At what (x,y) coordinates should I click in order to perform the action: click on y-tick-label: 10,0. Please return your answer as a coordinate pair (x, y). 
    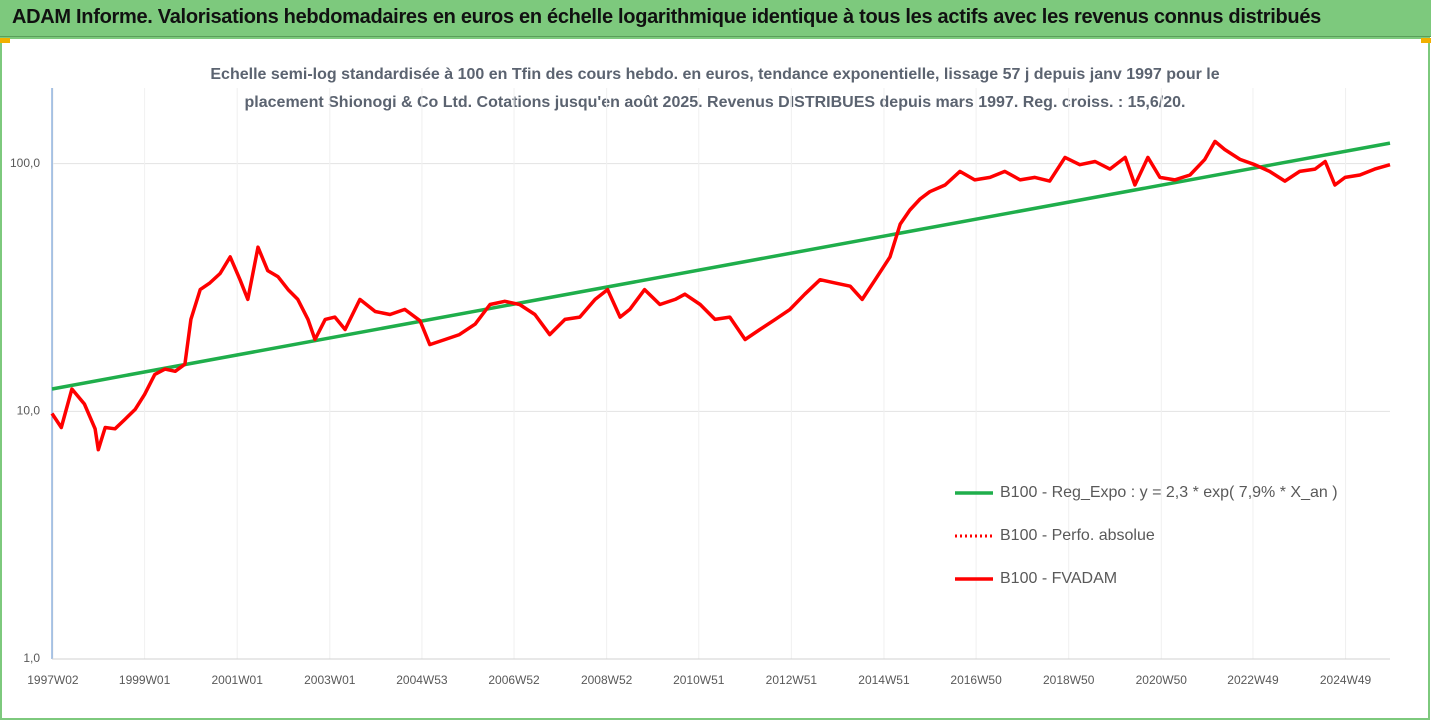
    Looking at the image, I should click on (29, 410).